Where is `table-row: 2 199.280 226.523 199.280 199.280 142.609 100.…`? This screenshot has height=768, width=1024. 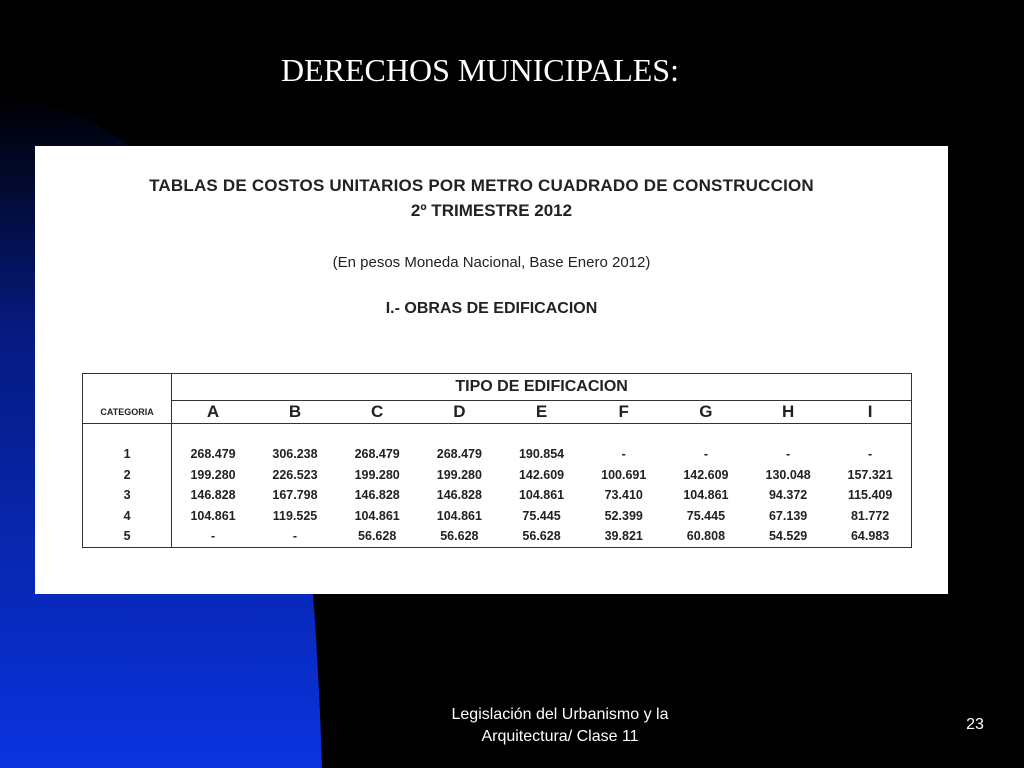
table-row: 2 199.280 226.523 199.280 199.280 142.609 100.… is located at coordinates (497, 474).